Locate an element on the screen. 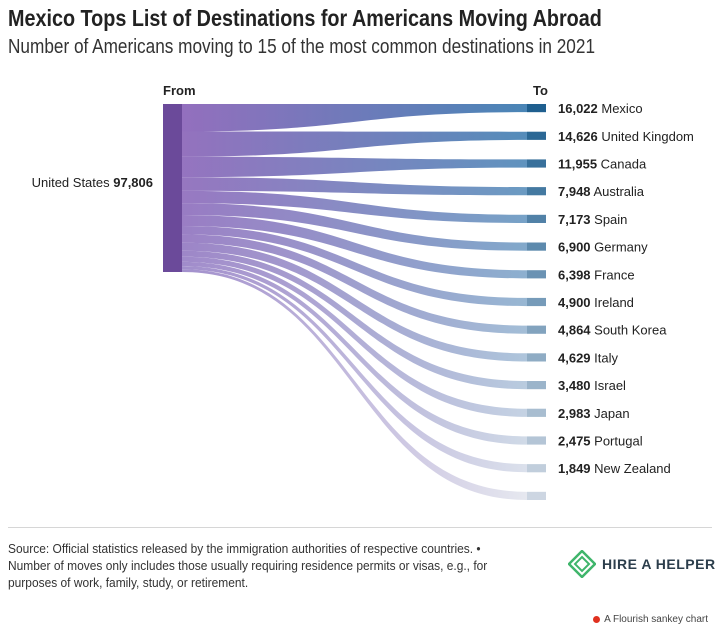  link-israel is located at coordinates (354, 320).